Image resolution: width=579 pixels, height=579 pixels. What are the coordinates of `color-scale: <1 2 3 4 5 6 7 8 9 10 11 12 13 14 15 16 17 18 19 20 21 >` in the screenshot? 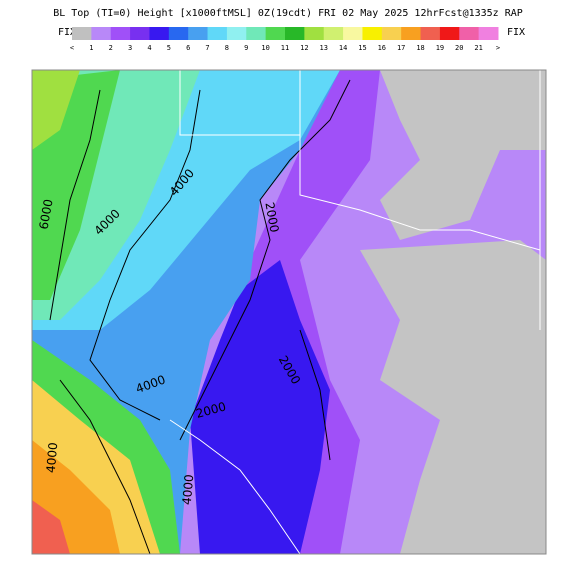 It's located at (285, 39).